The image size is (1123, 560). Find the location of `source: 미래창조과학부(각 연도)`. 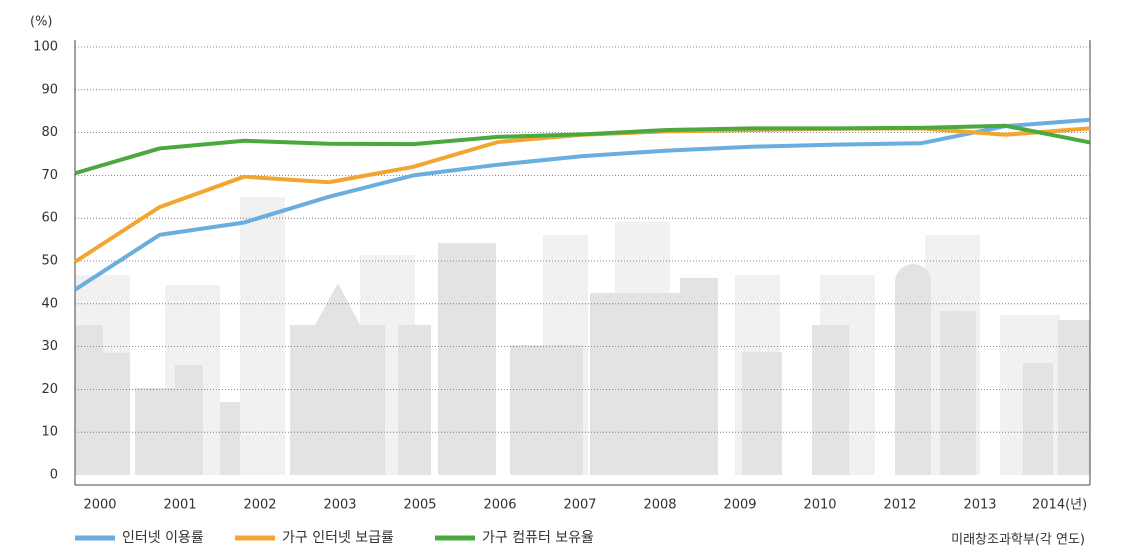

source: 미래창조과학부(각 연도) is located at coordinates (1018, 540).